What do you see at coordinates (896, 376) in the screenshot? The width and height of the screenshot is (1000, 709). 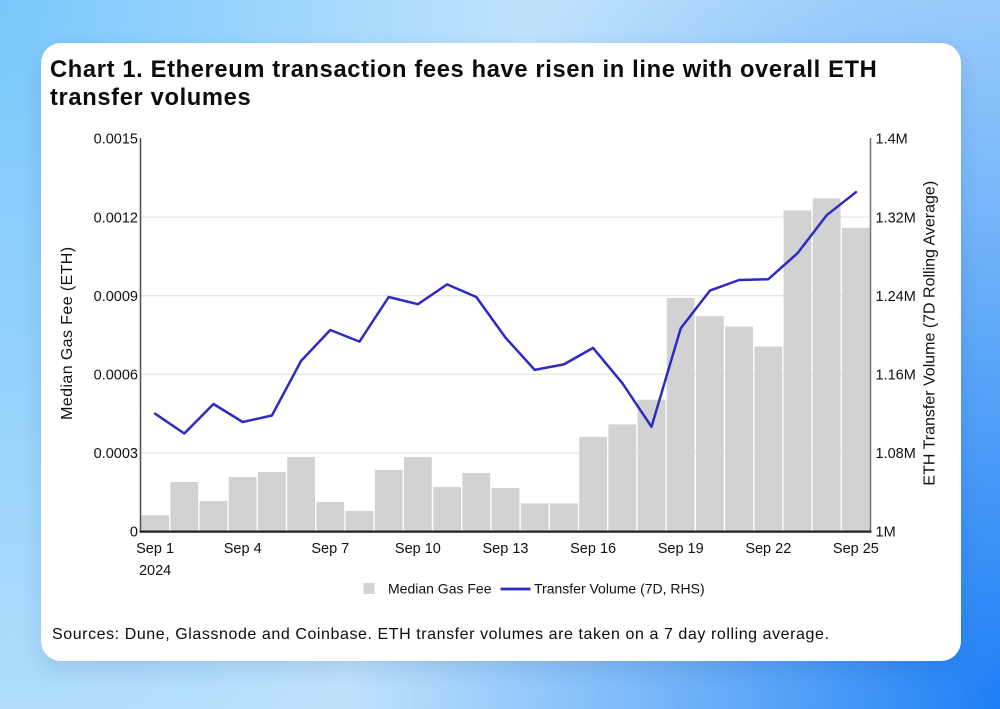 I see `svg-text: 1.16M` at bounding box center [896, 376].